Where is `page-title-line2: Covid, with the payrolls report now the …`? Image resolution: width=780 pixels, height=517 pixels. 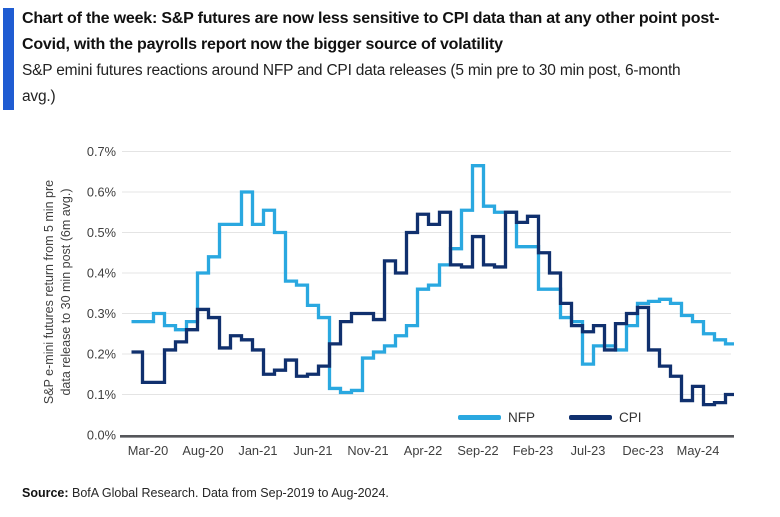 page-title-line2: Covid, with the payrolls report now the … is located at coordinates (262, 44).